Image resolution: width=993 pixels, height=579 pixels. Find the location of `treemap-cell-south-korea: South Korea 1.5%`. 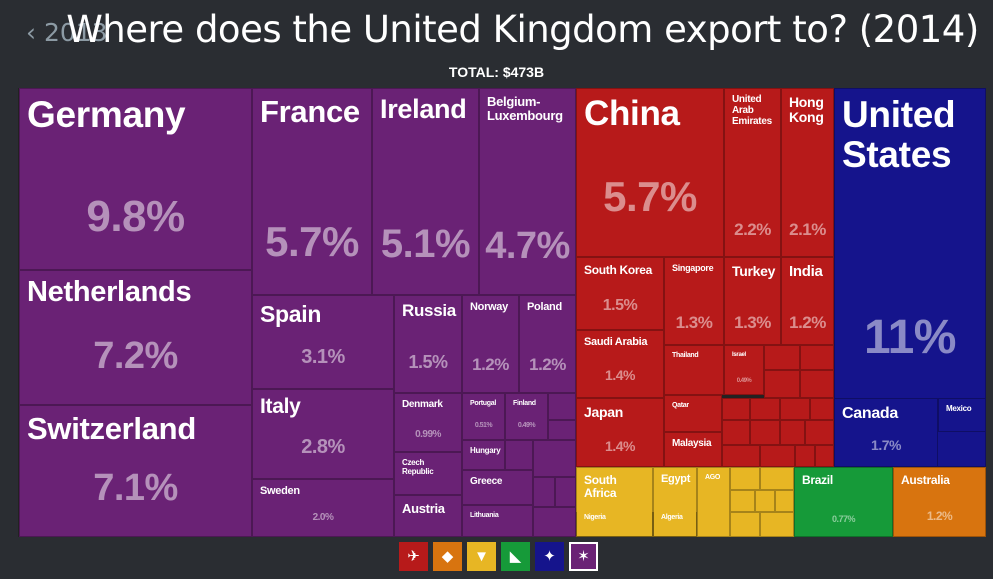

treemap-cell-south-korea: South Korea 1.5% is located at coordinates (620, 293).